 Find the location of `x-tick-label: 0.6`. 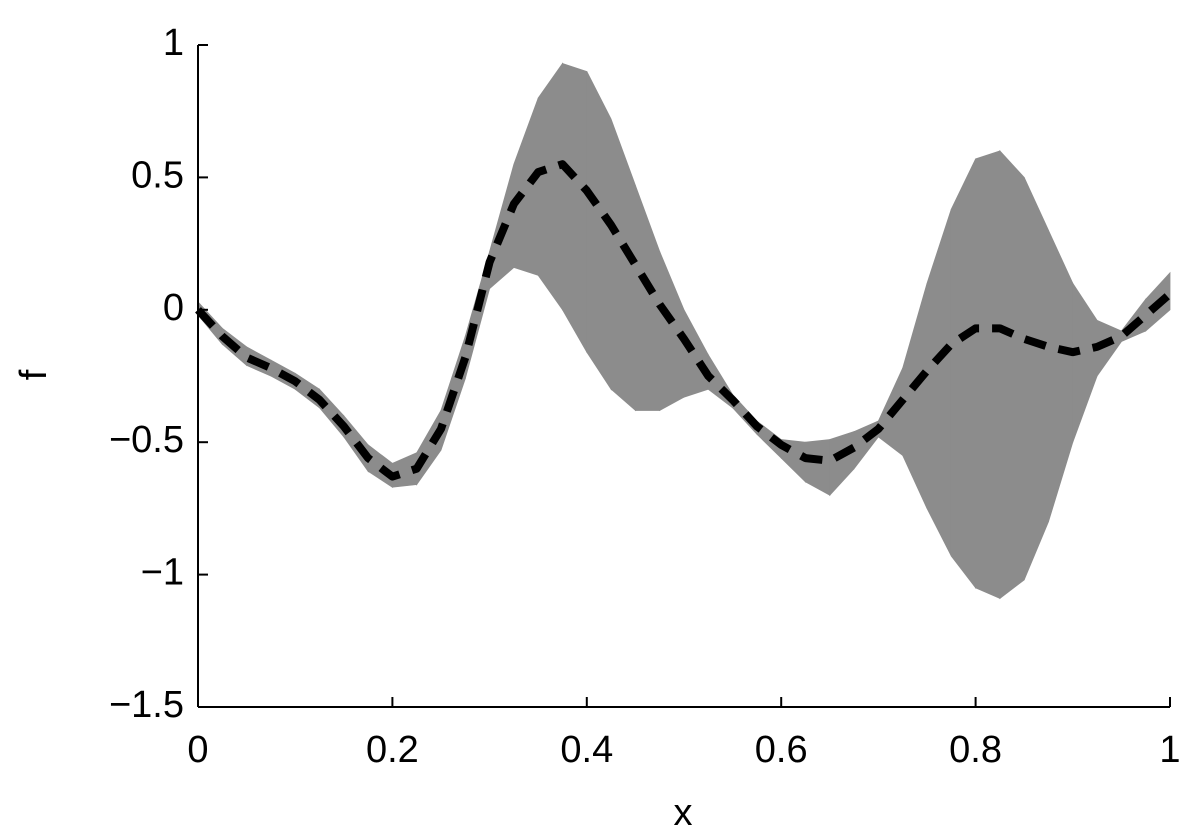

x-tick-label: 0.6 is located at coordinates (781, 750).